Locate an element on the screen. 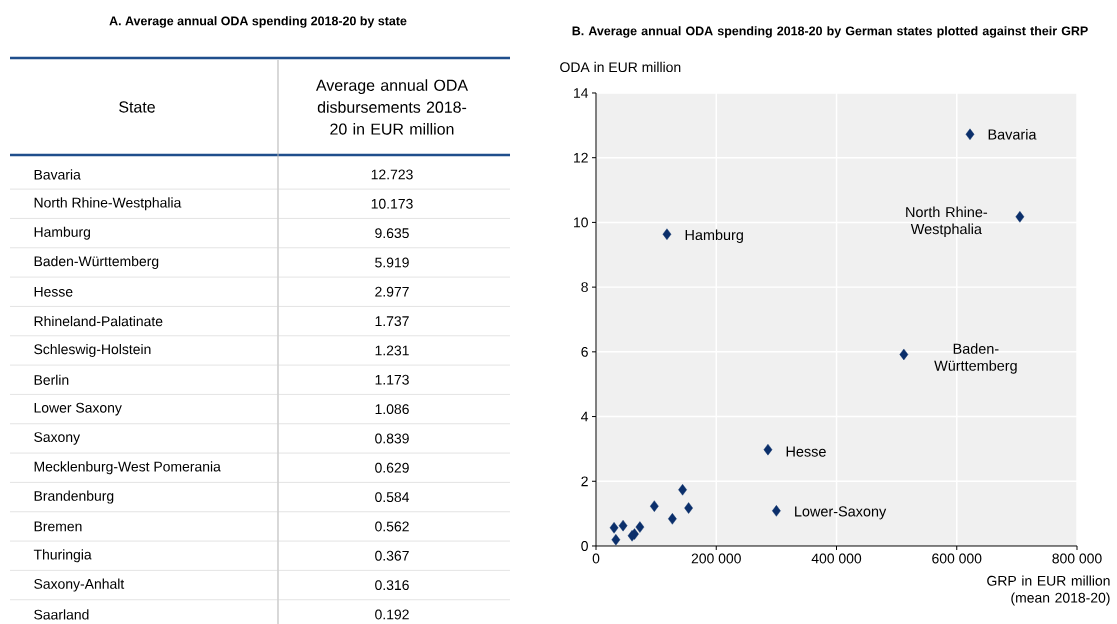 This screenshot has height=624, width=1117. data-label: 0.629 is located at coordinates (392, 467).